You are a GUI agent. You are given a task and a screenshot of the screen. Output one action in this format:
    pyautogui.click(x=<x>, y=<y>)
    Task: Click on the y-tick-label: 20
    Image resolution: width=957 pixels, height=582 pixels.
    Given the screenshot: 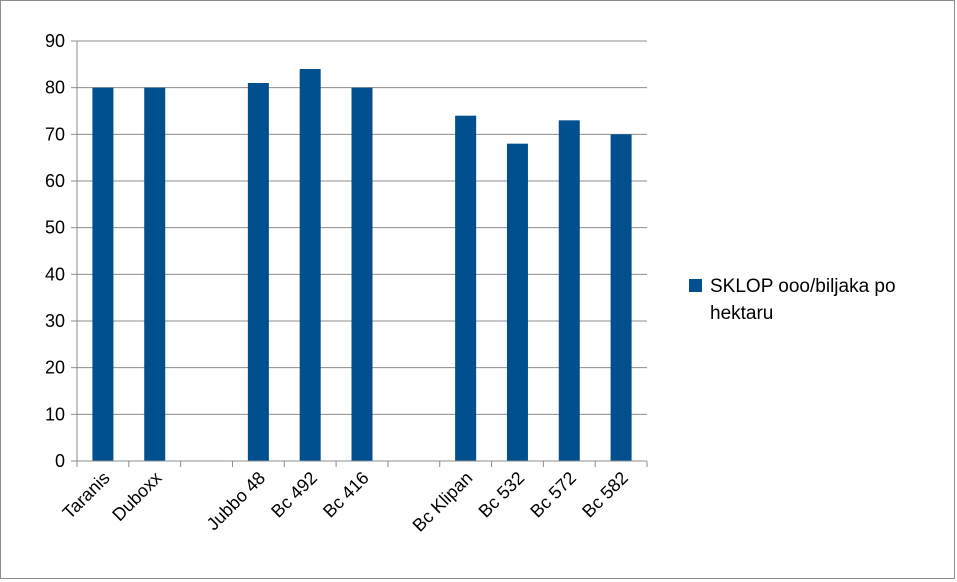 What is the action you would take?
    pyautogui.click(x=55, y=368)
    